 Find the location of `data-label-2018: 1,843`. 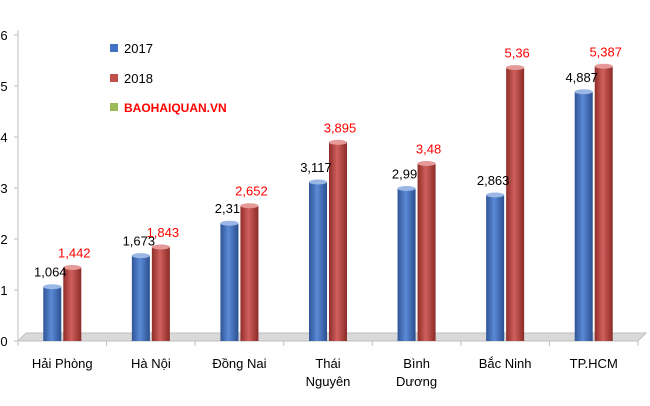

data-label-2018: 1,843 is located at coordinates (163, 232).